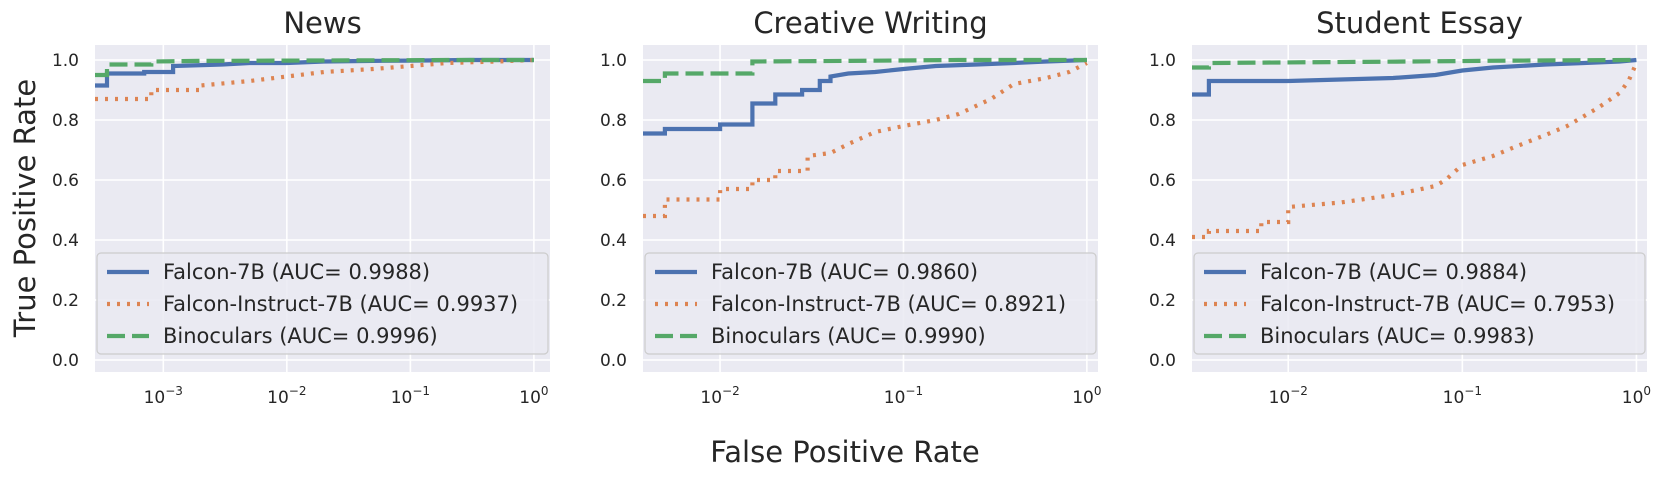  Describe the element at coordinates (844, 272) in the screenshot. I see `legend-entry: Falcon-7B (AUC= 0.9860)` at that location.